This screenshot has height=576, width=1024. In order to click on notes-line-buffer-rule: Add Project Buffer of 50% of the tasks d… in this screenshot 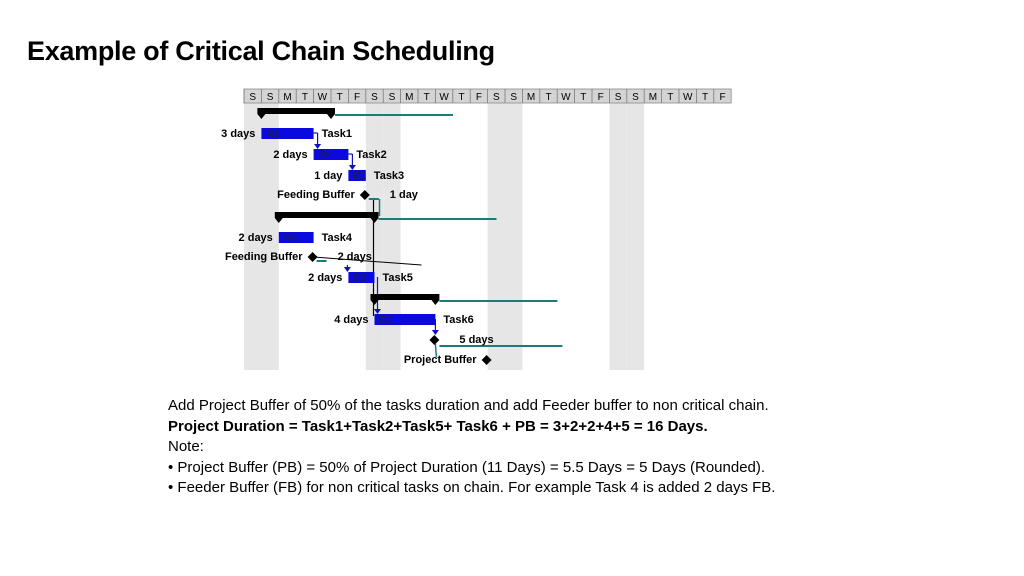, I will do `click(468, 405)`.